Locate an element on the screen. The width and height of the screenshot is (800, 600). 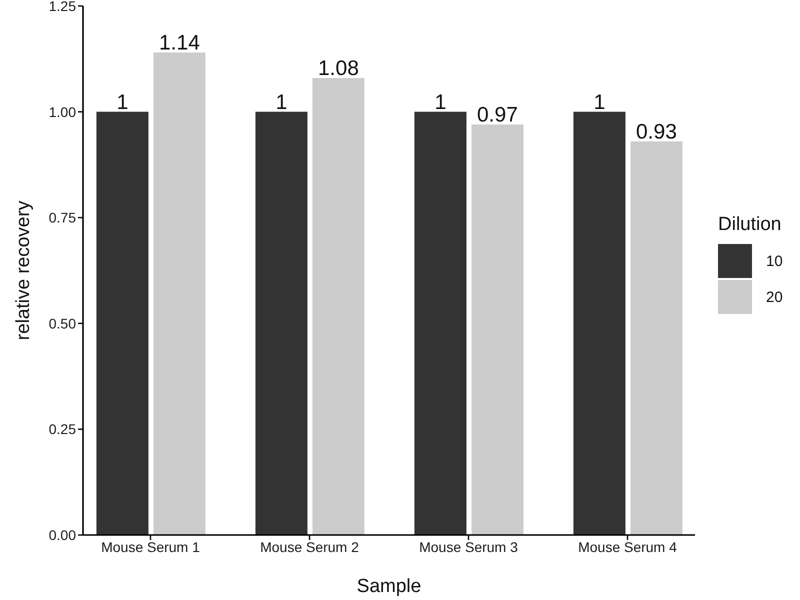
y-tick-label: 1.25 is located at coordinates (62, 7).